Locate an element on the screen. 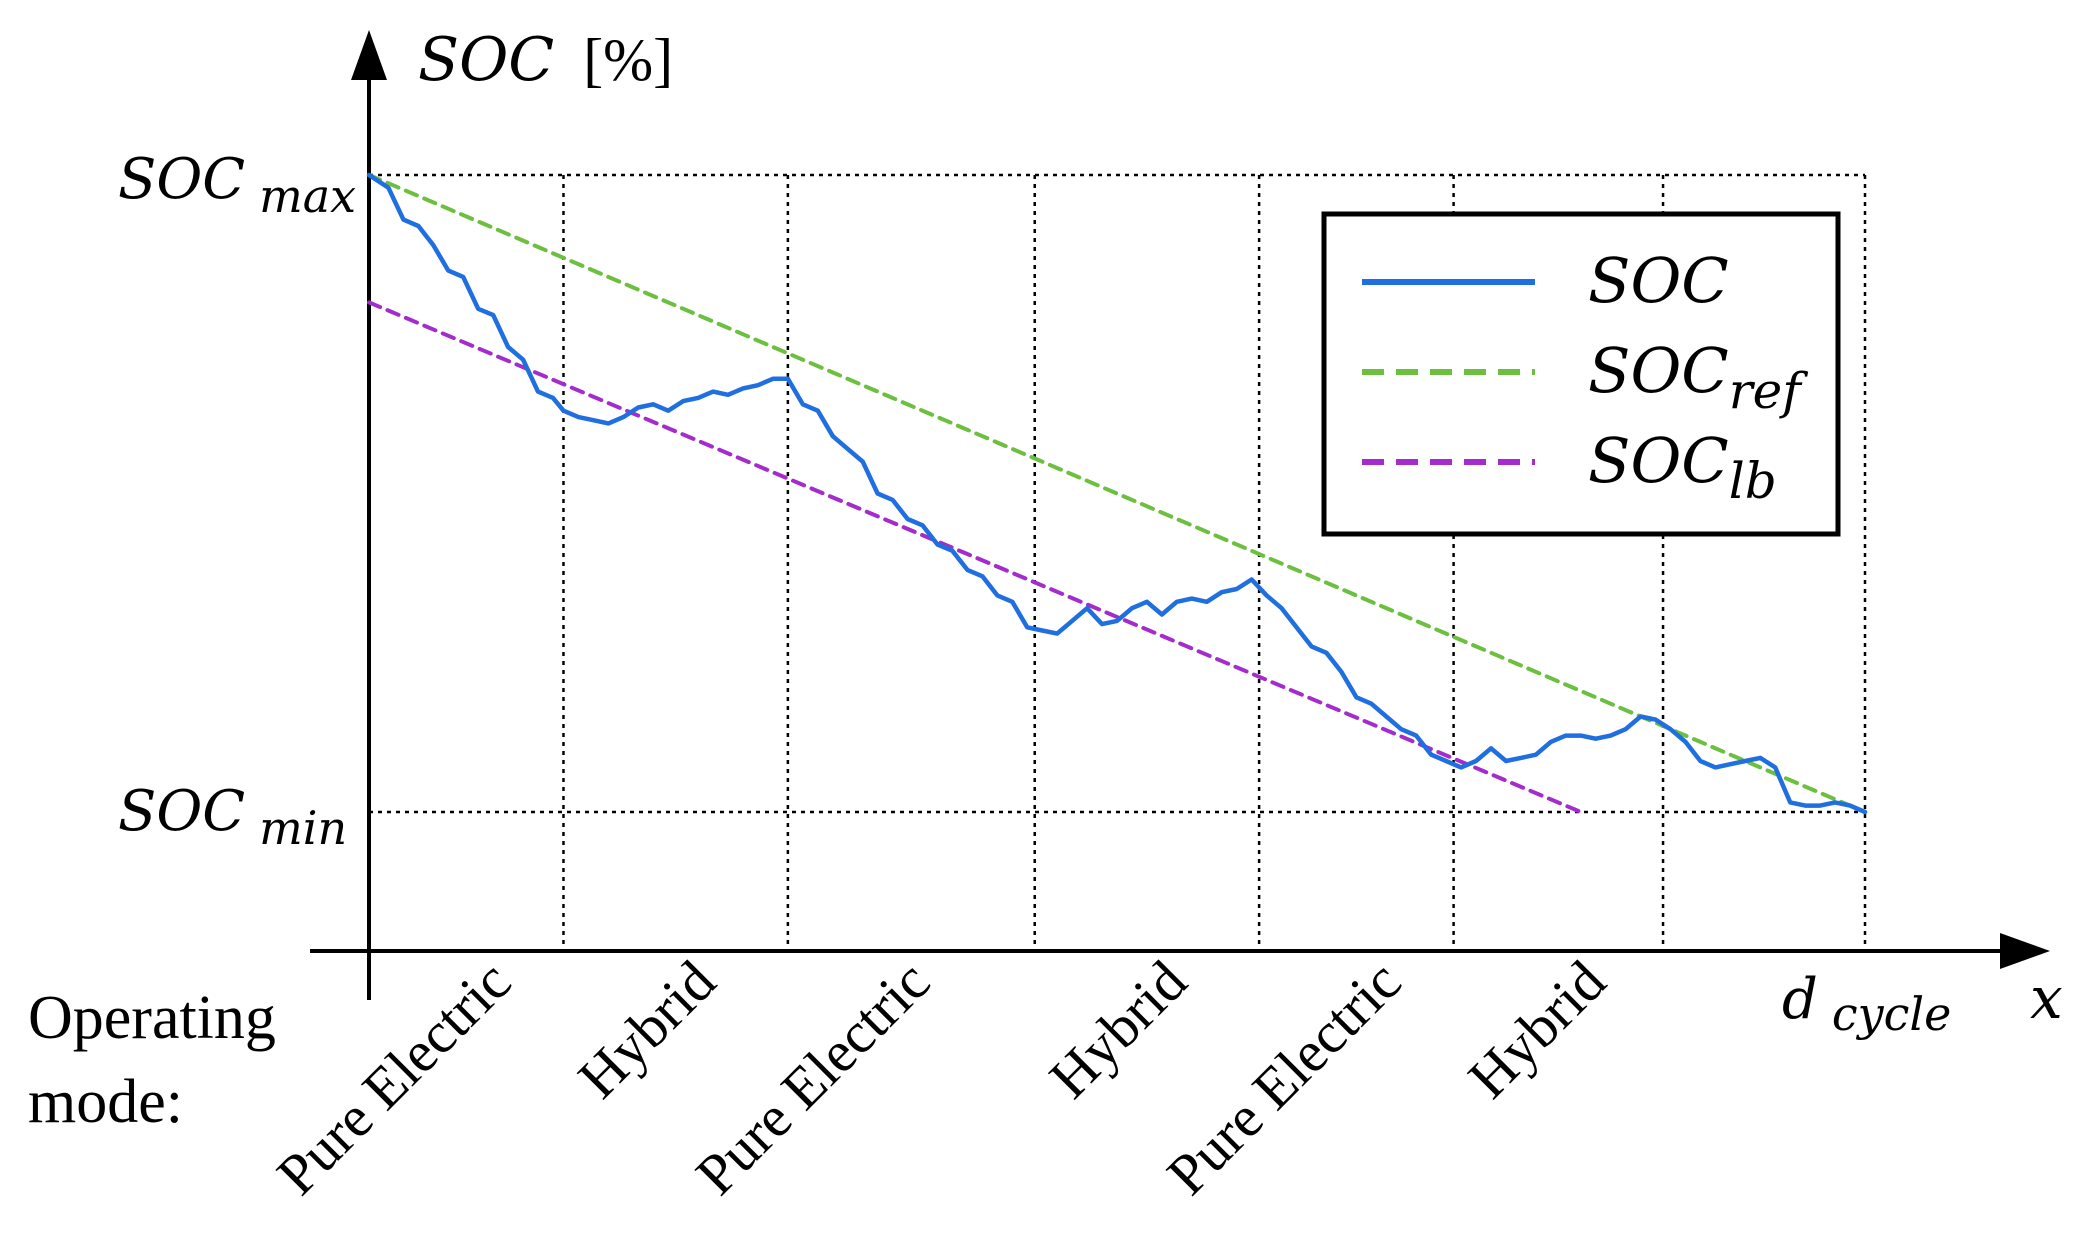 This screenshot has height=1259, width=2089. legend: SOC SOCref SOClb is located at coordinates (1581, 374).